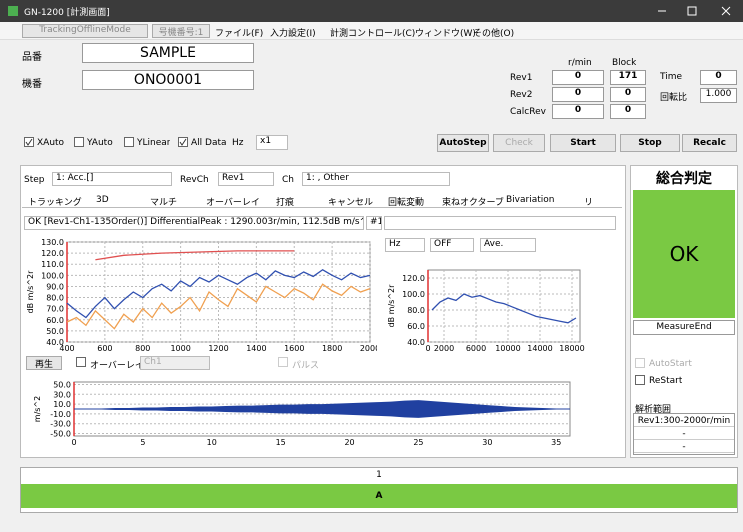 The height and width of the screenshot is (532, 743). I want to click on toolbar-button: Stop, so click(650, 143).